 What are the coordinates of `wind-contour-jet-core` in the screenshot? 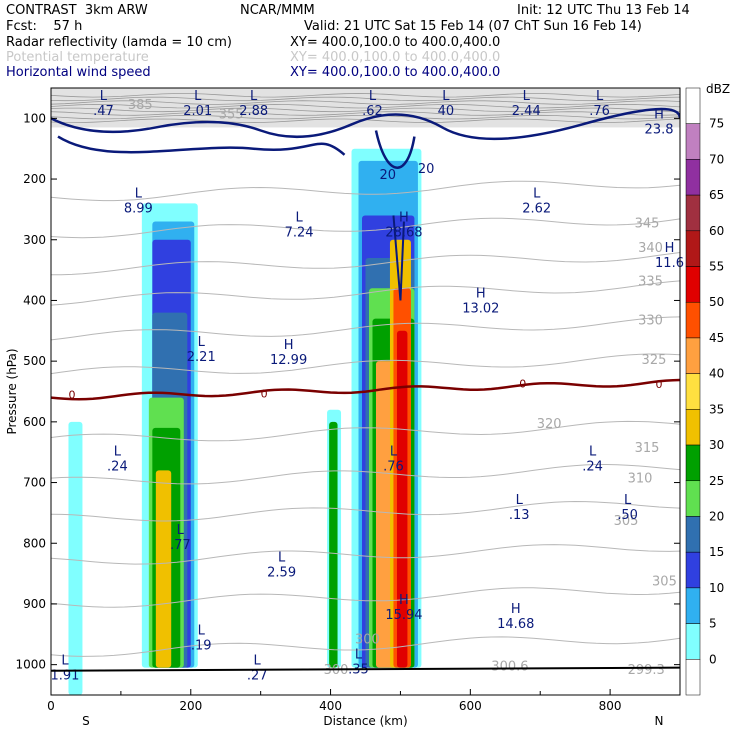 It's located at (395, 149).